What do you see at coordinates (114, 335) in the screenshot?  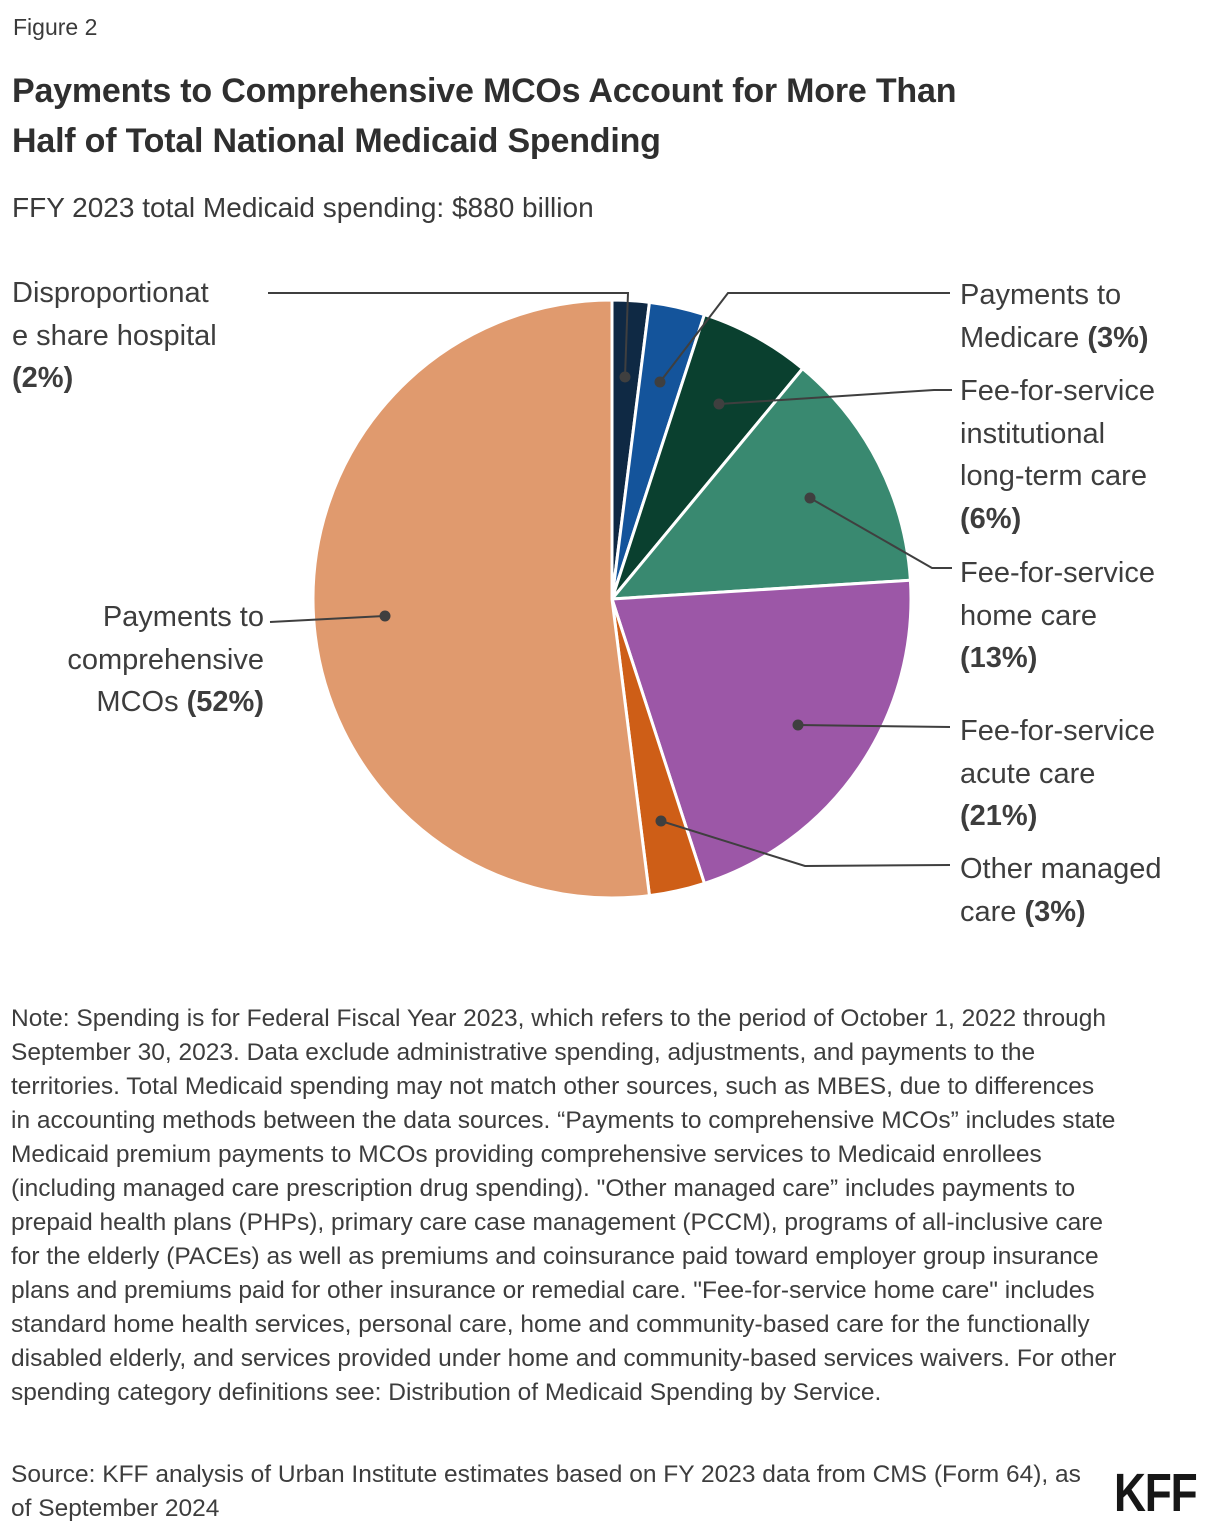 I see `slice-label-0: Disproportionat e share hospital (2%)` at bounding box center [114, 335].